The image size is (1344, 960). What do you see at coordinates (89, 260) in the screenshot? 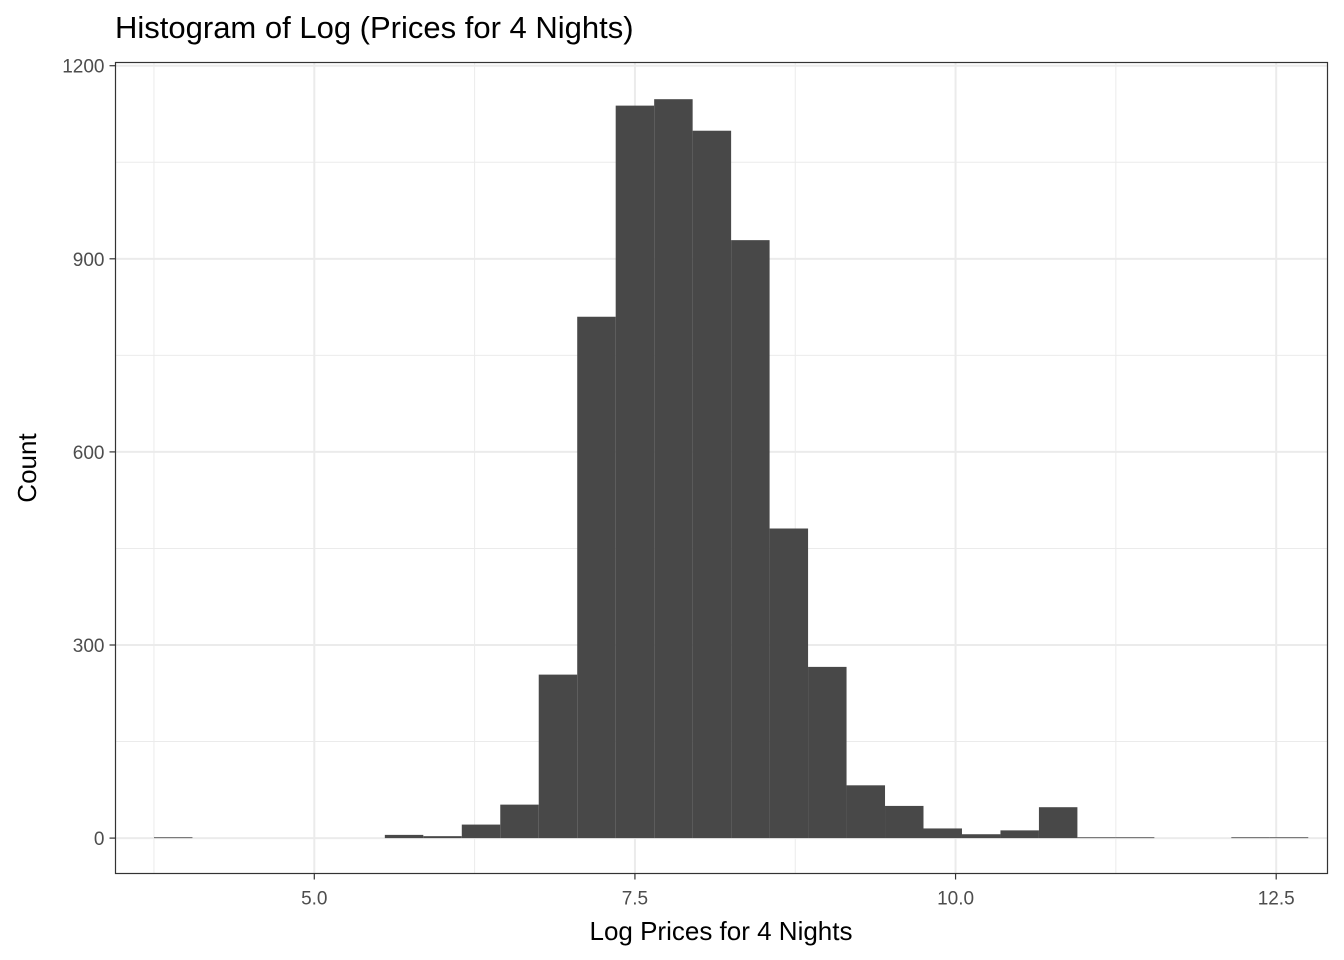
I see `y-tick-label: 900` at bounding box center [89, 260].